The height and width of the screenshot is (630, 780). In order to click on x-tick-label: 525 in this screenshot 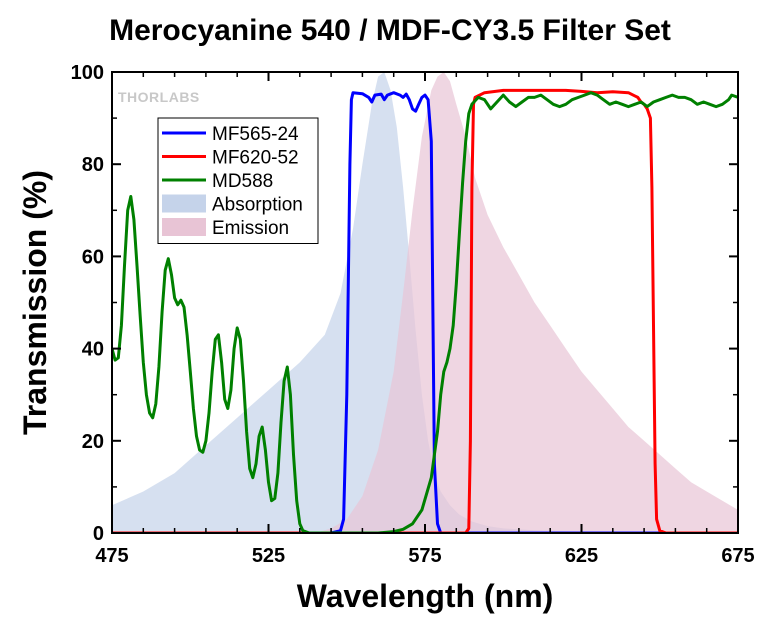, I will do `click(268, 556)`.